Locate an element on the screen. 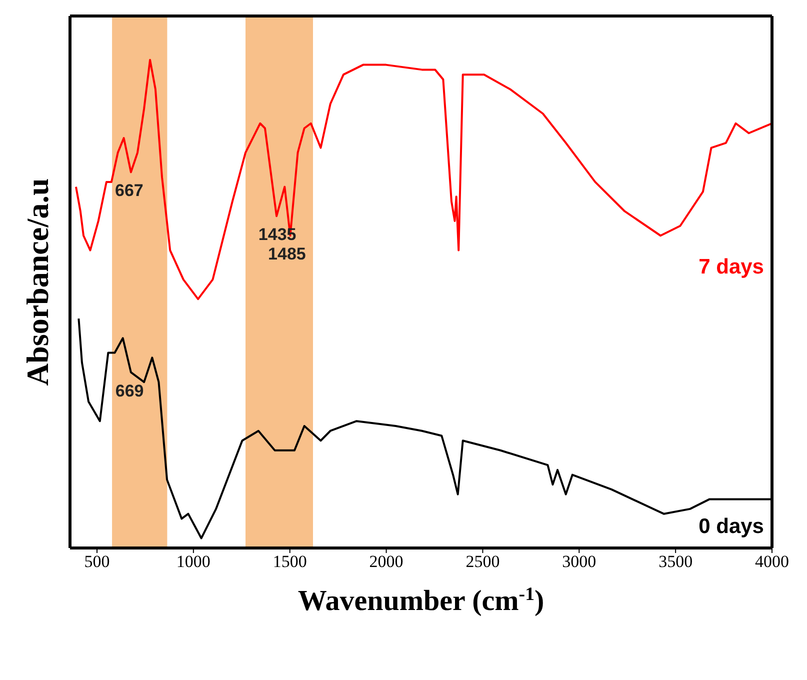 Image resolution: width=807 pixels, height=680 pixels. x-axis-title: Wavenumber (cm$^{-1}$) is located at coordinates (421, 600).